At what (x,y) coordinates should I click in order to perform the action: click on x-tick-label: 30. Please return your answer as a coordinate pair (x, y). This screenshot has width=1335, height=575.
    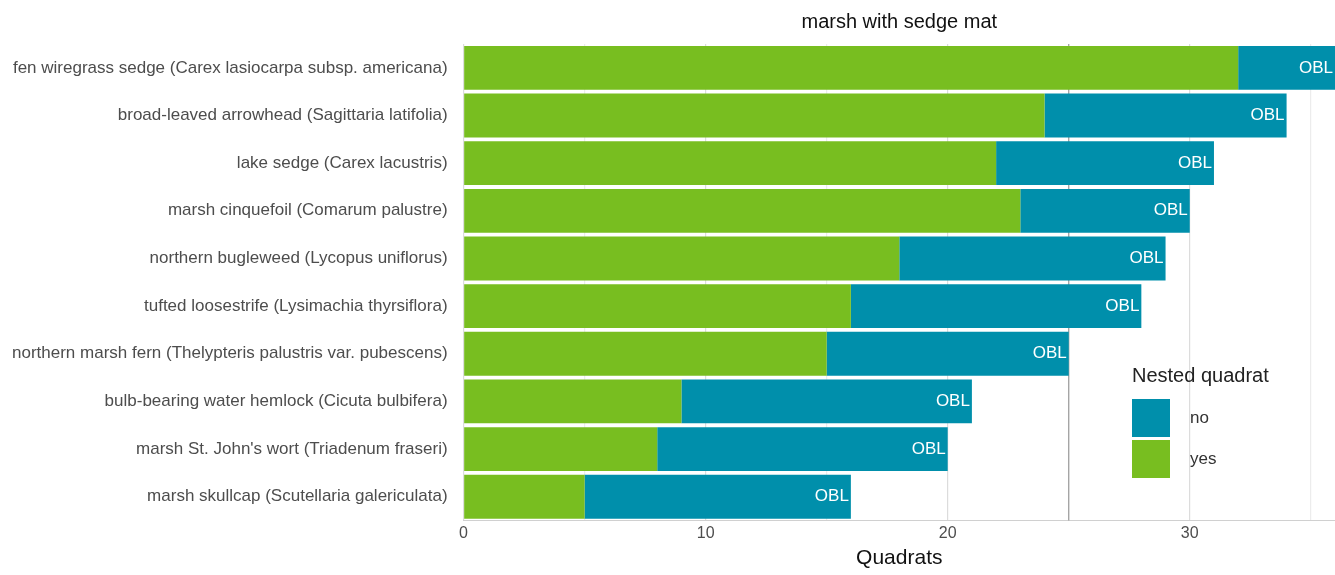
    Looking at the image, I should click on (1189, 532).